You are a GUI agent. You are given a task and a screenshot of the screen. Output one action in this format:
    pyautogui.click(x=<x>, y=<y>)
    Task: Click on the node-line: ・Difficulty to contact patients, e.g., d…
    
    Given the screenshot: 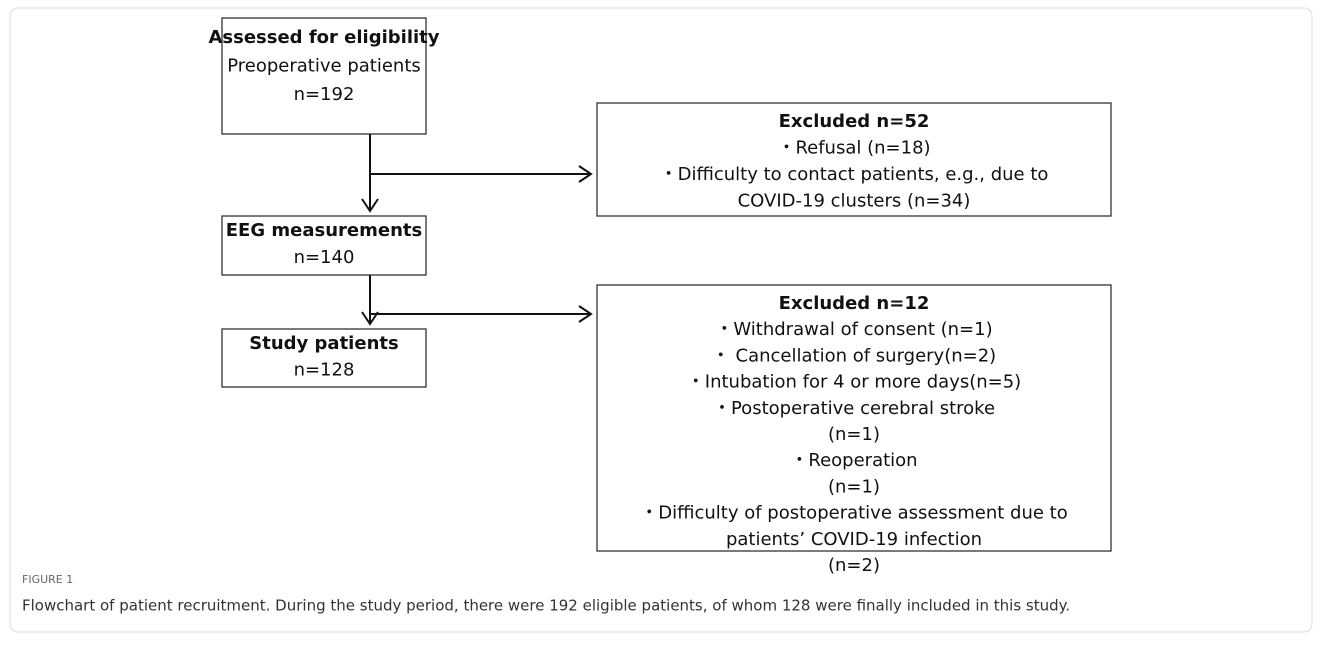 What is the action you would take?
    pyautogui.click(x=854, y=174)
    